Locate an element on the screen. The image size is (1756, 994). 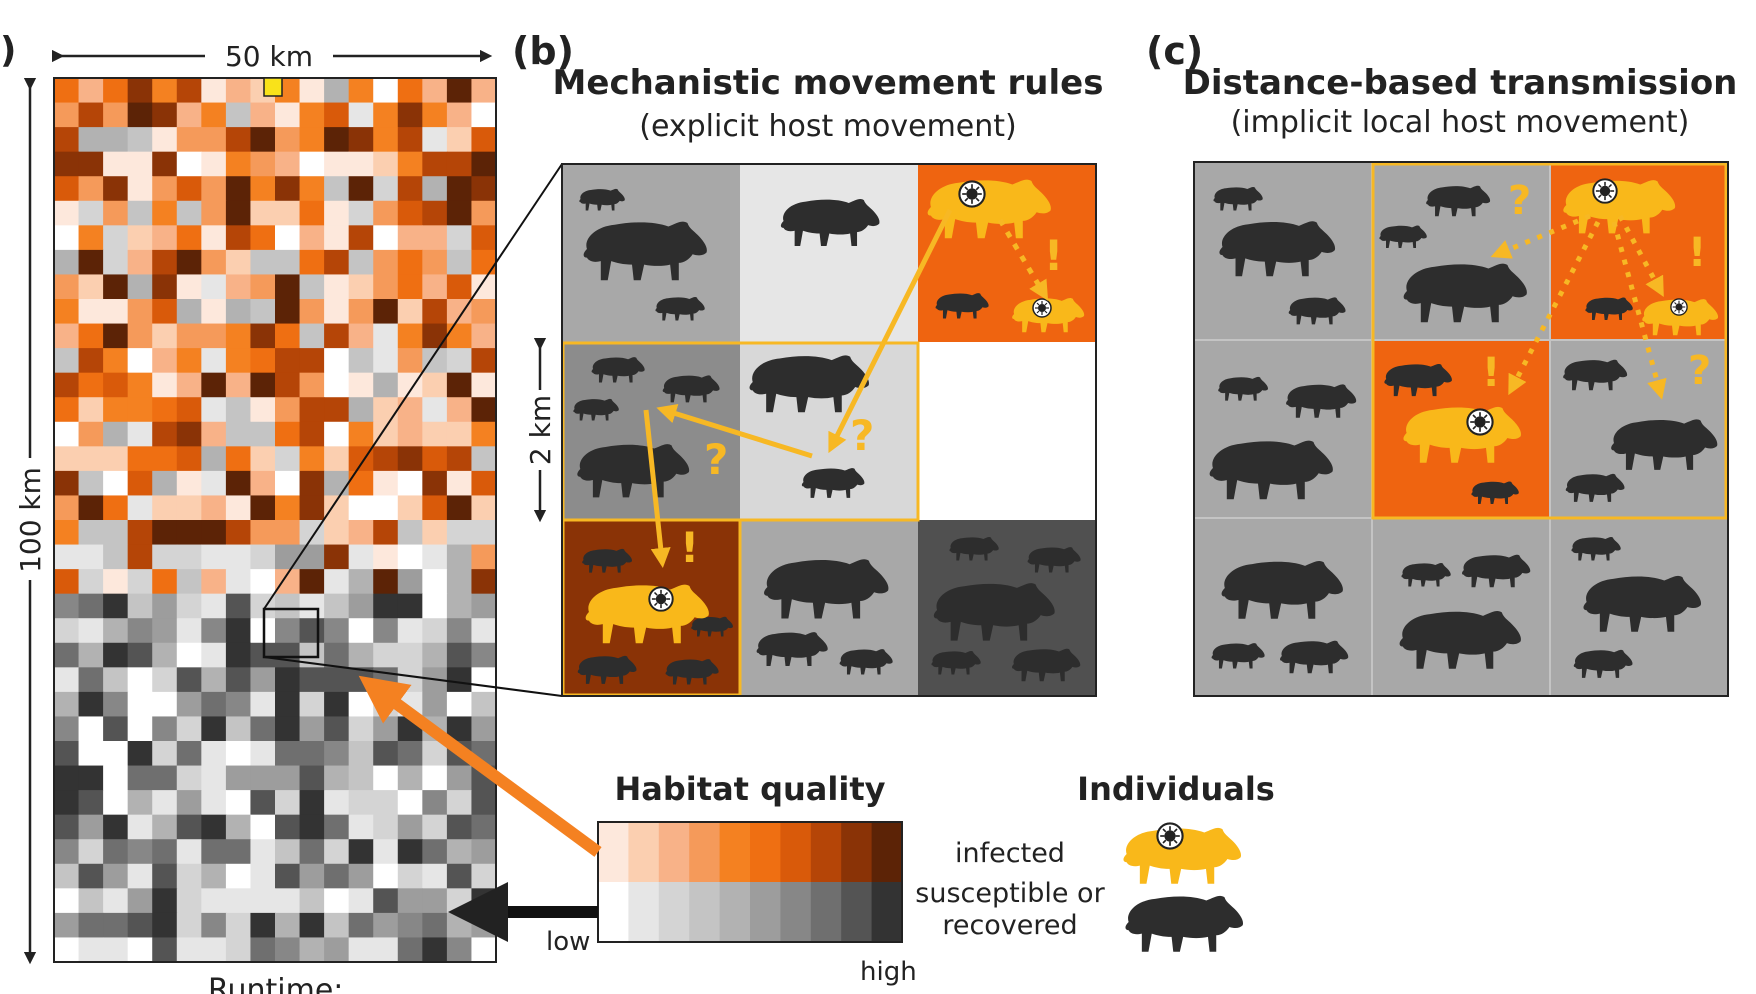
panel-b-label: (b) is located at coordinates (543, 51).